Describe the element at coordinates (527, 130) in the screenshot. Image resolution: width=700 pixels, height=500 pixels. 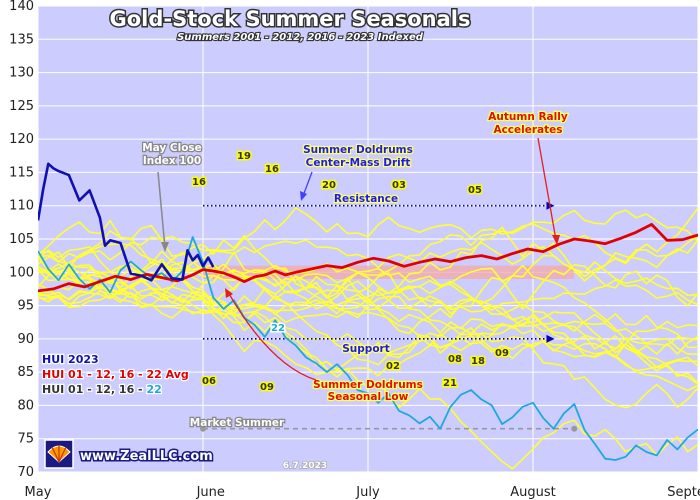
I see `autumn-rally-label-line2: Accelerates` at that location.